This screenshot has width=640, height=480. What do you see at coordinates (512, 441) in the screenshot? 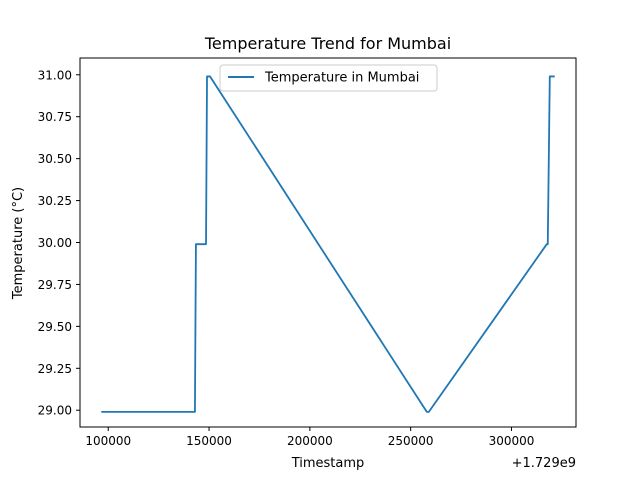
I see `x-tick-label: 300000` at bounding box center [512, 441].